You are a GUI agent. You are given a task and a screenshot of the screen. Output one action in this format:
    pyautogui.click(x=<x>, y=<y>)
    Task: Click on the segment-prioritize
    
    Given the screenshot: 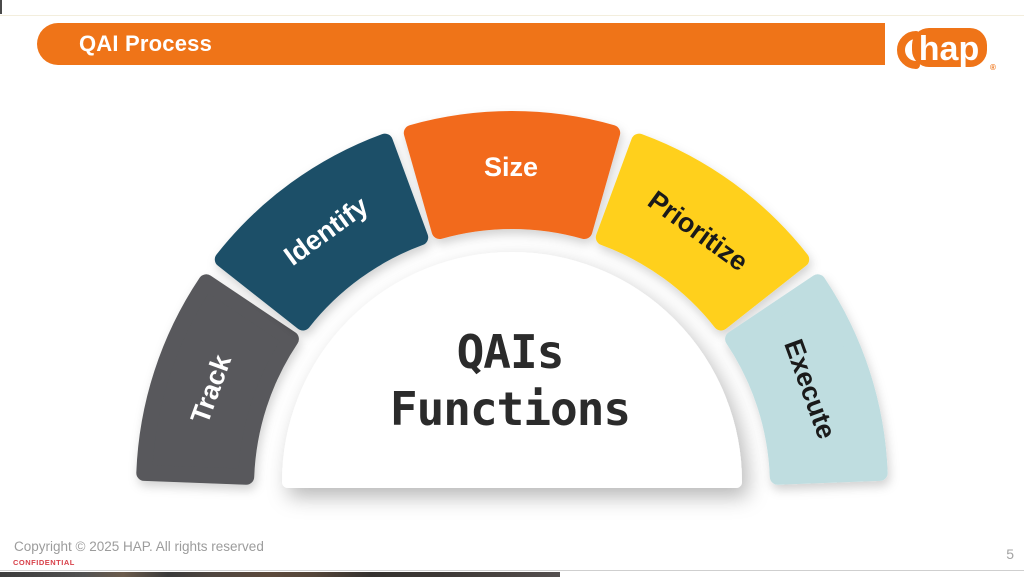 What is the action you would take?
    pyautogui.click(x=702, y=232)
    